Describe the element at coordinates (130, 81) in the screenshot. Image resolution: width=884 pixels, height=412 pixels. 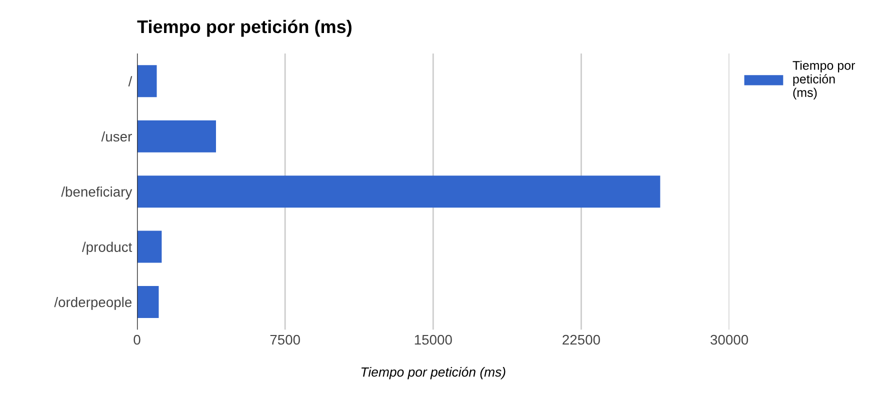
I see `y-tick-label: /` at that location.